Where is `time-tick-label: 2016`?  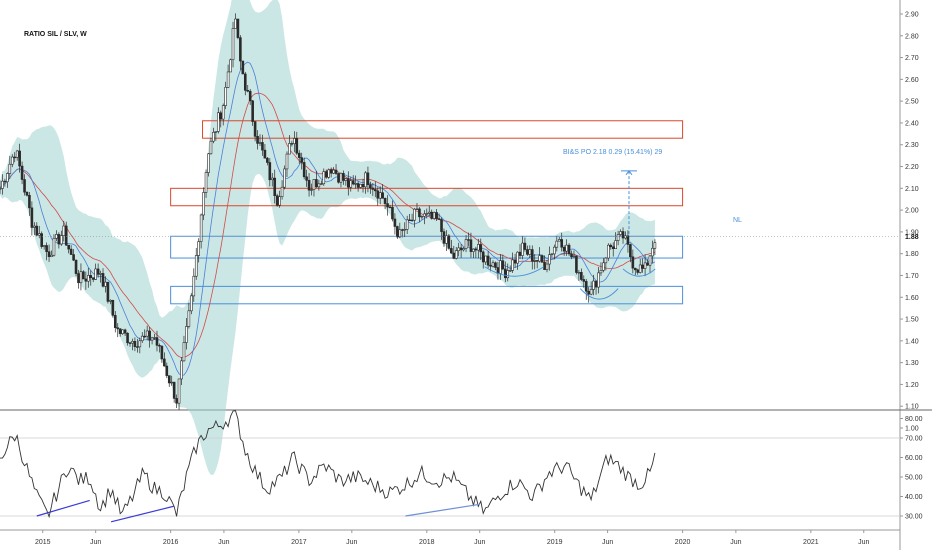 time-tick-label: 2016 is located at coordinates (171, 542).